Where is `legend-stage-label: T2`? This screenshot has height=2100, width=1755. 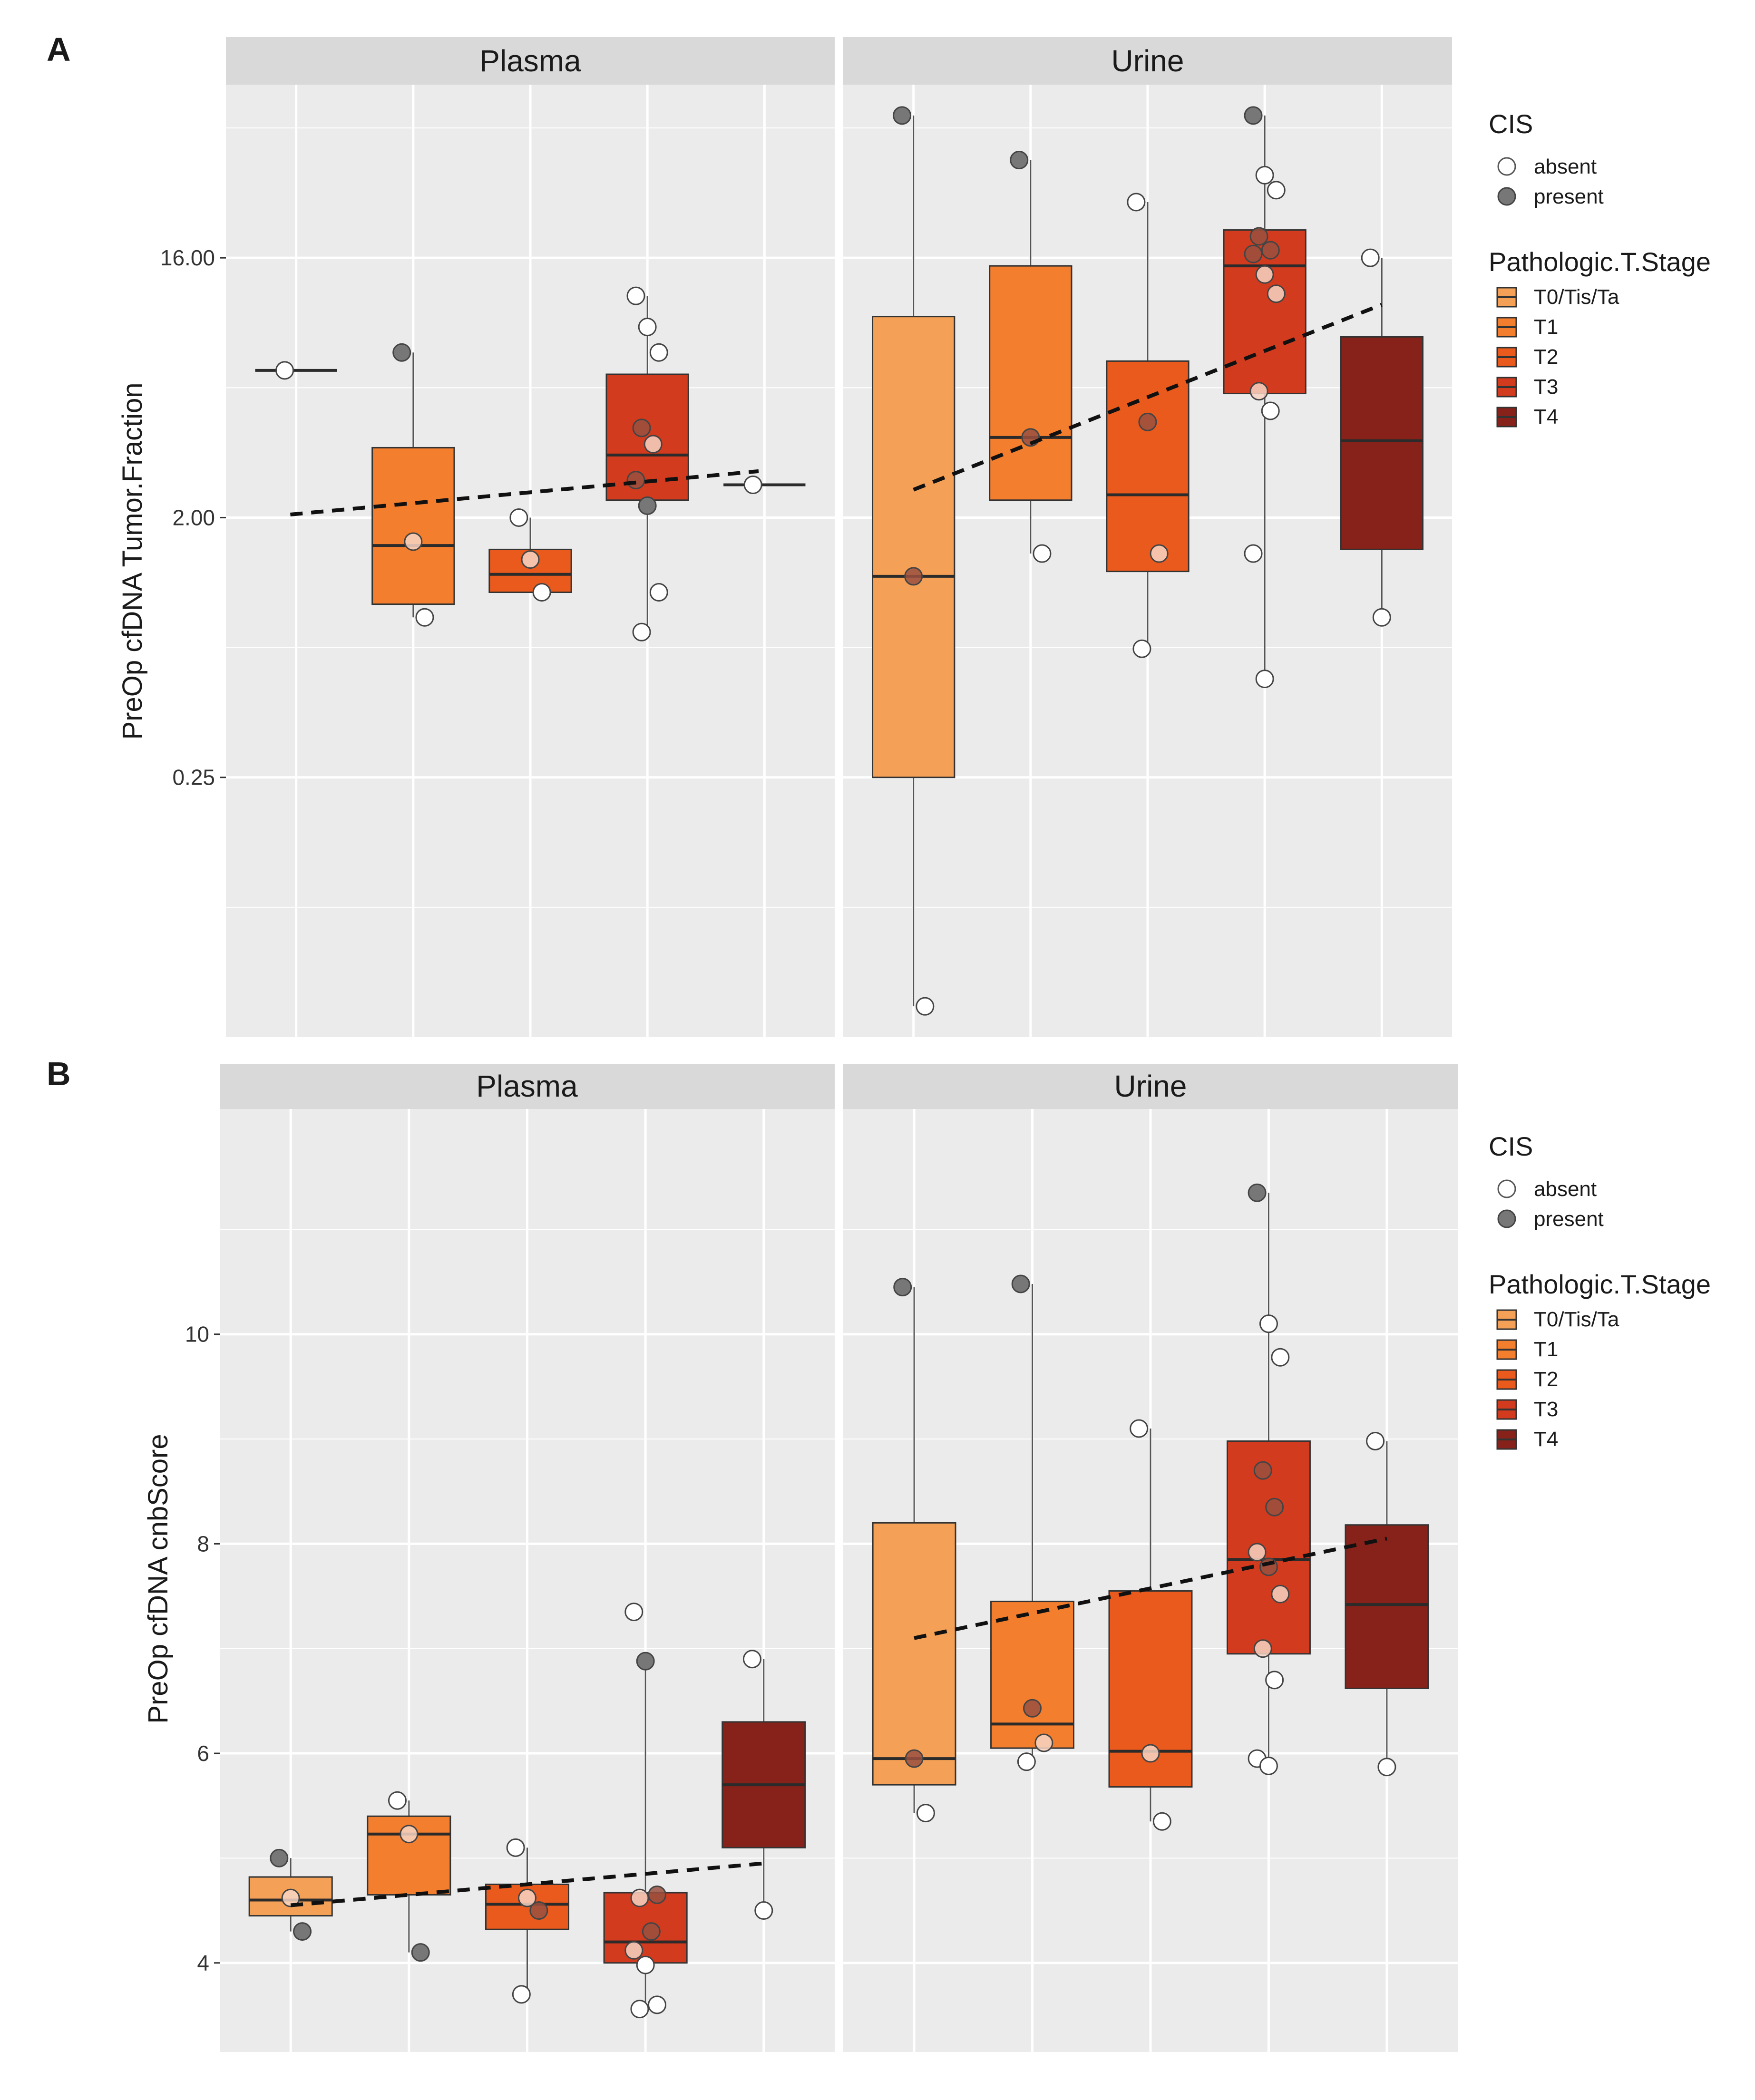
legend-stage-label: T2 is located at coordinates (1546, 1379).